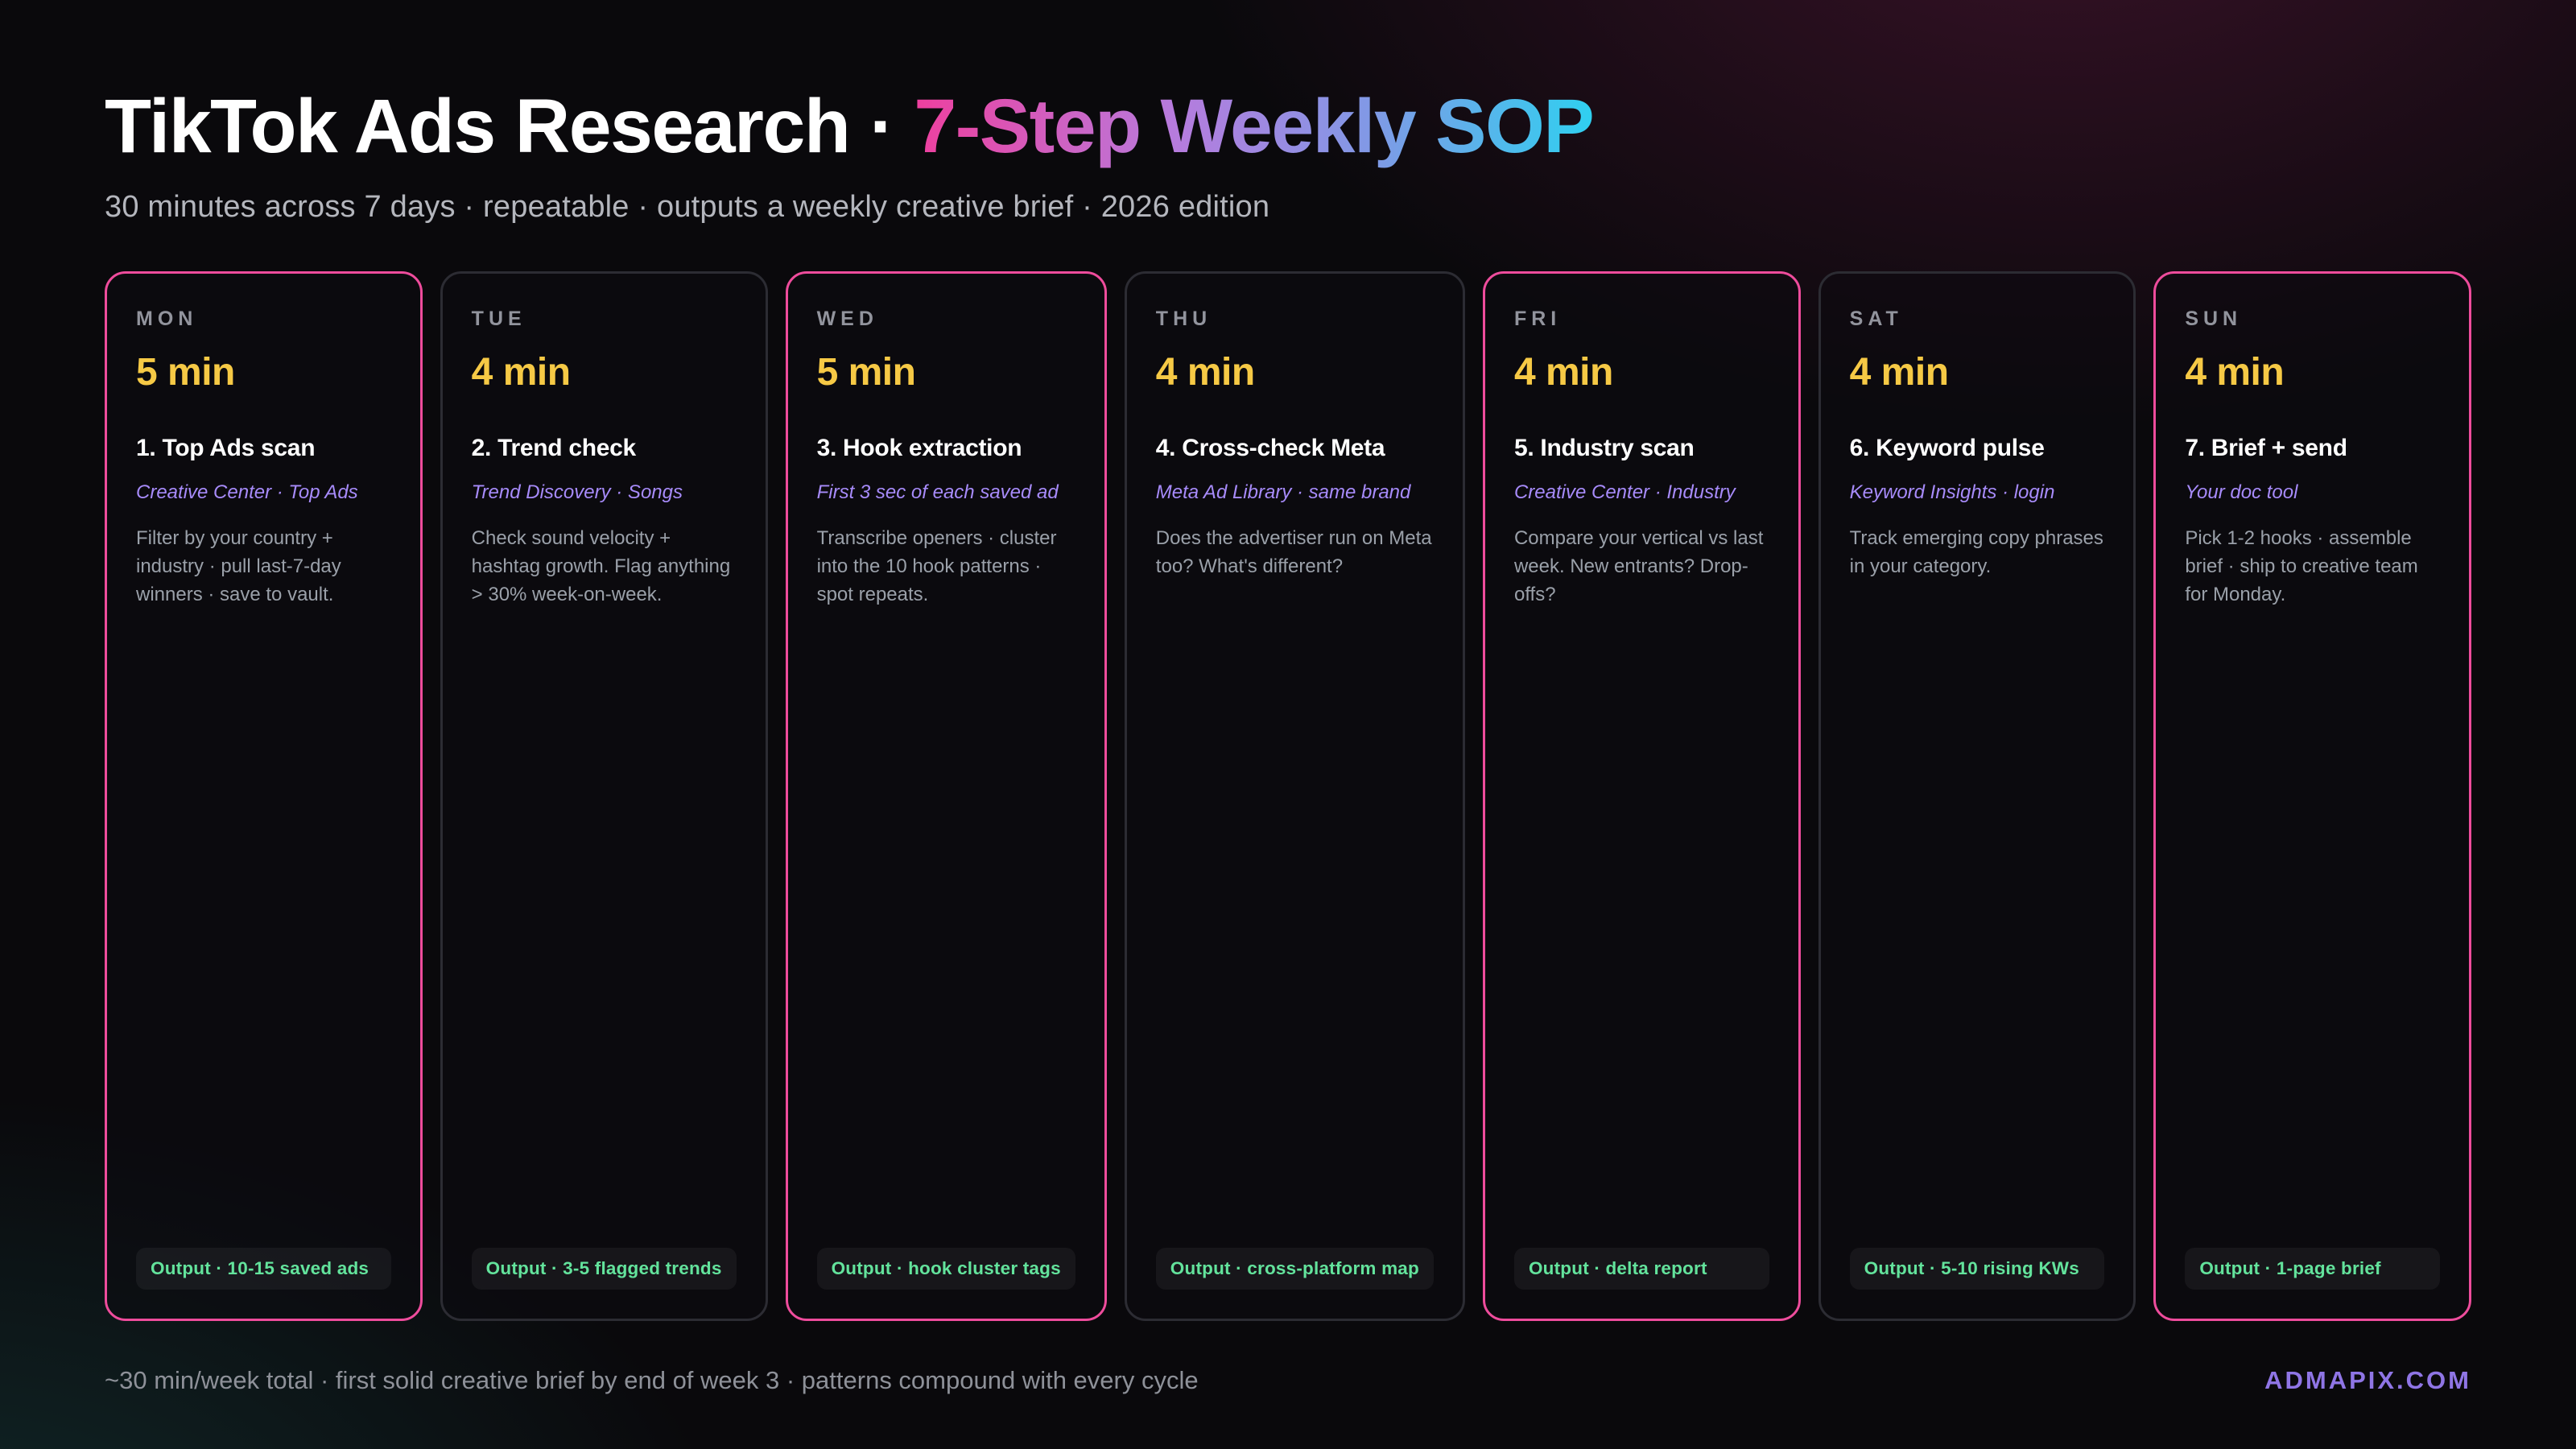 Image resolution: width=2576 pixels, height=1449 pixels. Describe the element at coordinates (2367, 1380) in the screenshot. I see `footer-brand: ADMAPIX.COM` at that location.